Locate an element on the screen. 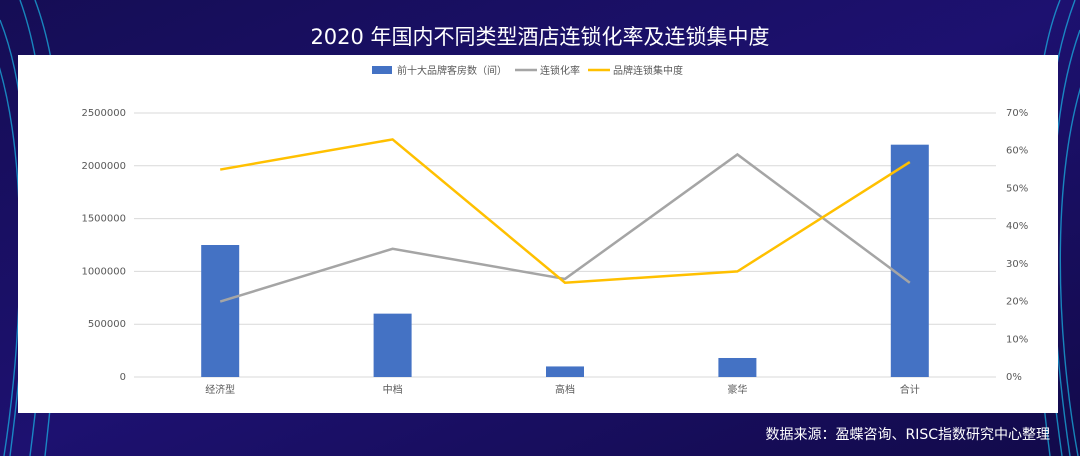 The image size is (1080, 456). x-tick-label: 合计 is located at coordinates (910, 389).